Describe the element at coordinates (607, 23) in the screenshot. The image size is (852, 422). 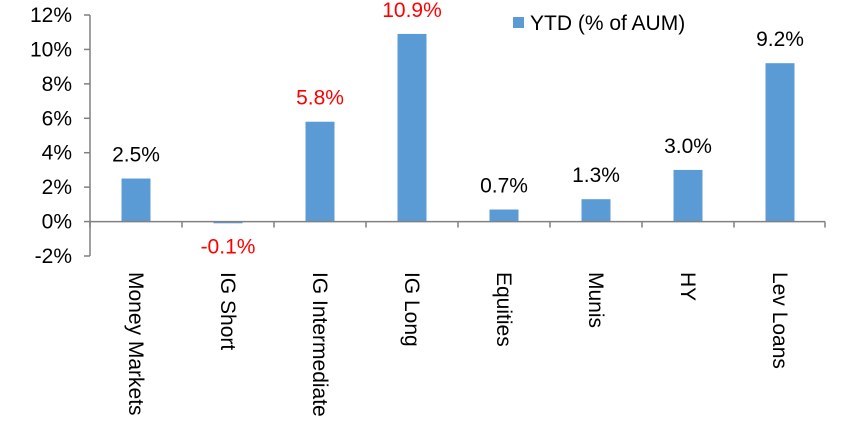
I see `legend-label: YTD (% of AUM)` at that location.